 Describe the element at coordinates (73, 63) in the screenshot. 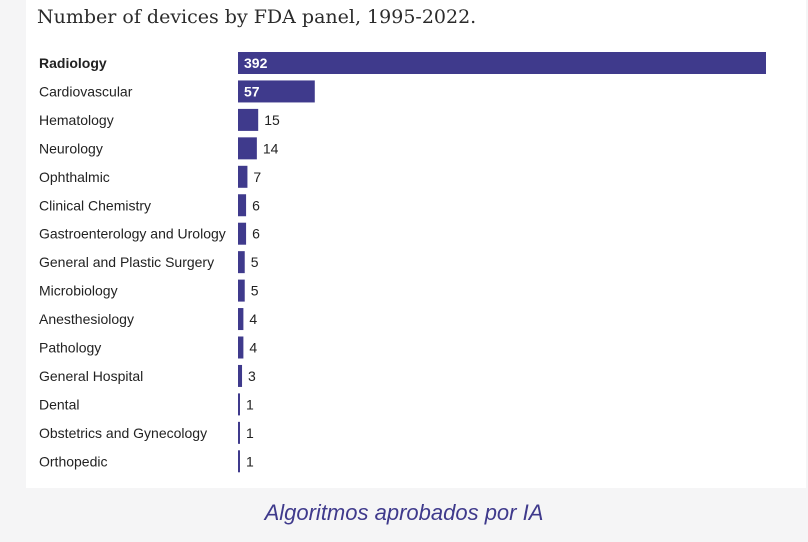

I see `category-label: Radiology` at that location.